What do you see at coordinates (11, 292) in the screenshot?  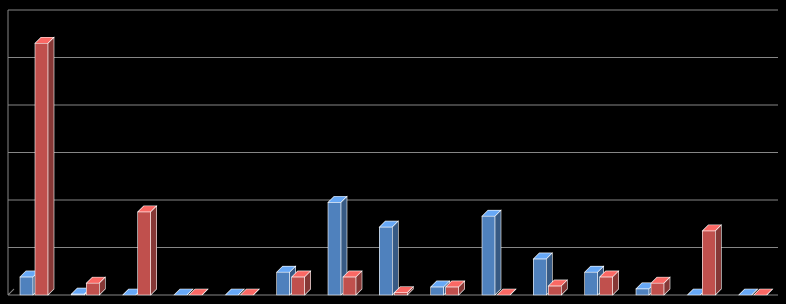 I see `axis-wall` at bounding box center [11, 292].